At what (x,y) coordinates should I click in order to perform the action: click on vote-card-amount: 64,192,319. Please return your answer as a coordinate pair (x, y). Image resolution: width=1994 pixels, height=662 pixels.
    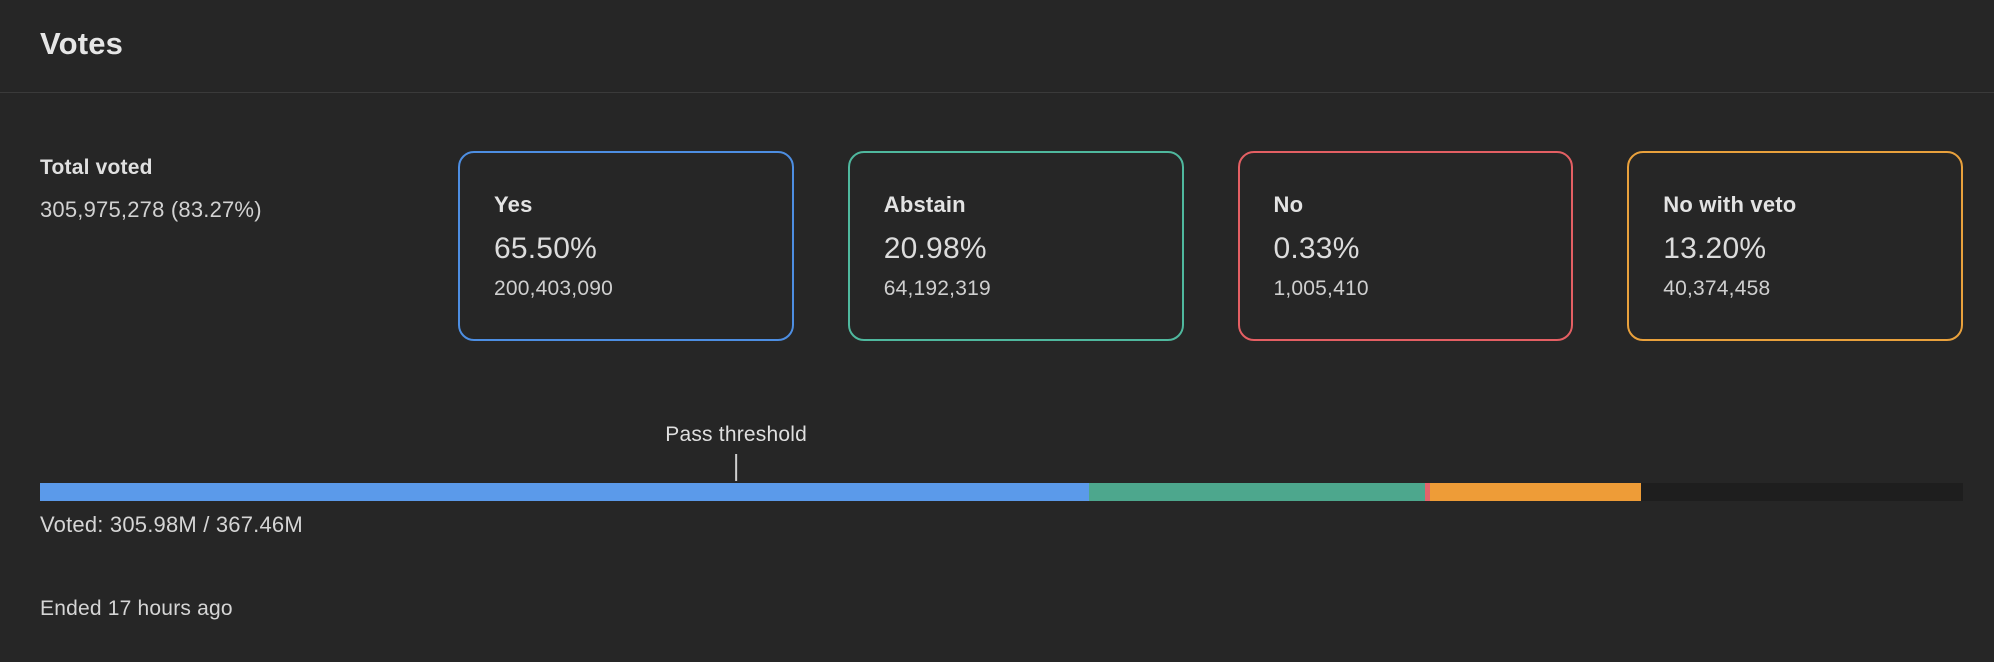
    Looking at the image, I should click on (937, 288).